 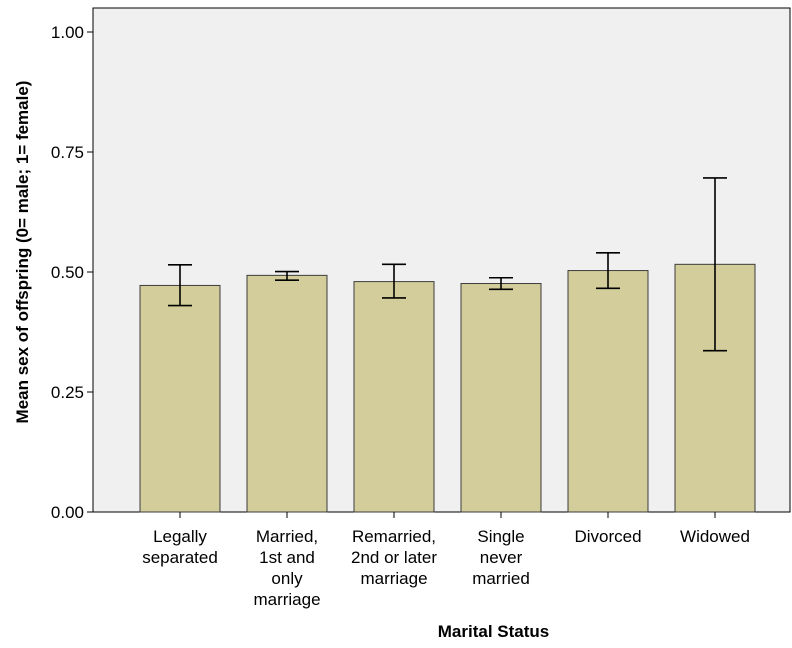 What do you see at coordinates (67, 152) in the screenshot?
I see `y-tick-label: 0.75` at bounding box center [67, 152].